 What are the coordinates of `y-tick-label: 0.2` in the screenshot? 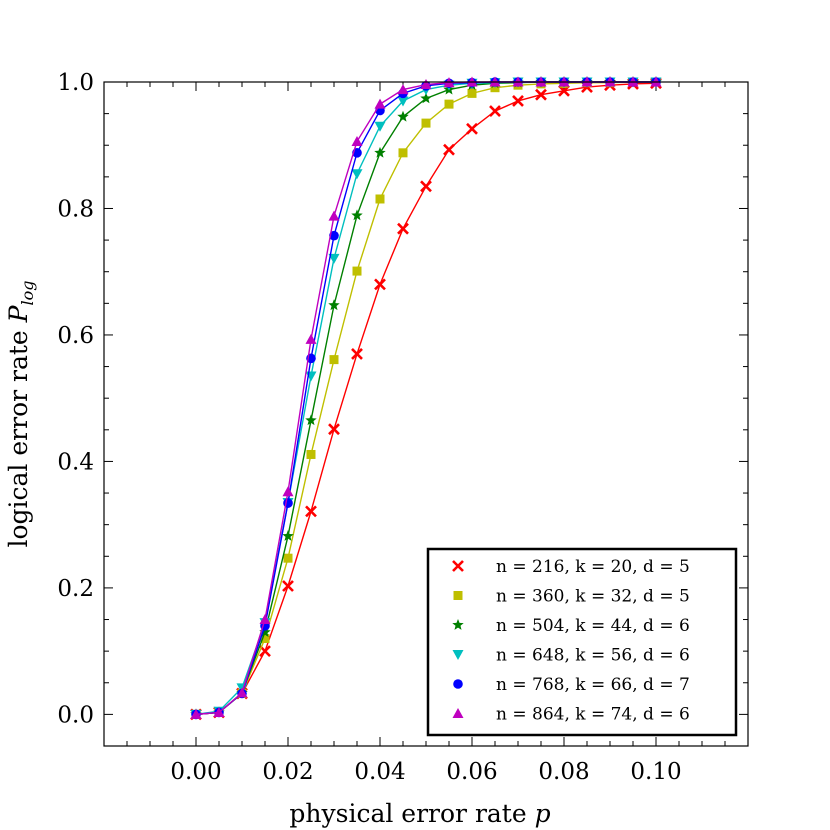 It's located at (75, 589).